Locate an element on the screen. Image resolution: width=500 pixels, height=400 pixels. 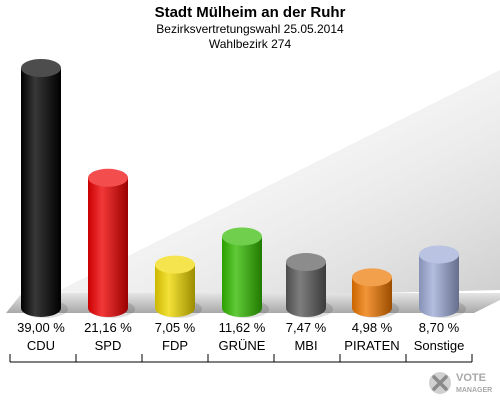
bar-cdu is located at coordinates (44, 188).